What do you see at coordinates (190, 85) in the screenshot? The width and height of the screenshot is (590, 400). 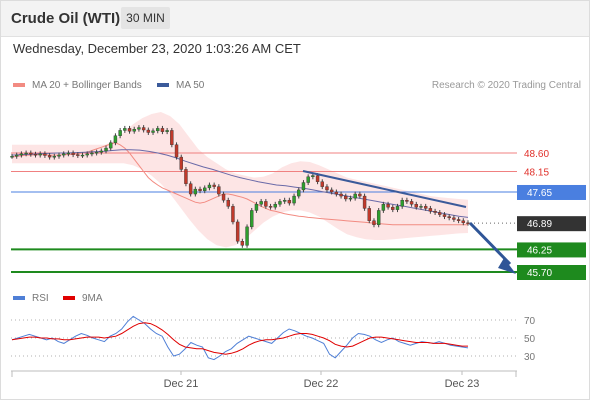 I see `ma50-label: MA 50` at bounding box center [190, 85].